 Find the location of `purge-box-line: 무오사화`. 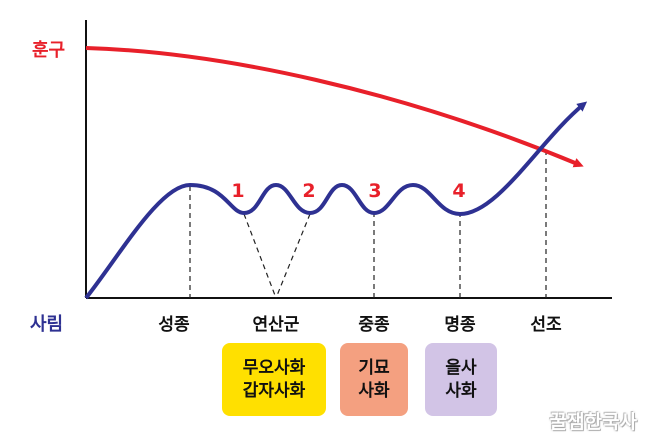

purge-box-line: 무오사화 is located at coordinates (274, 367).